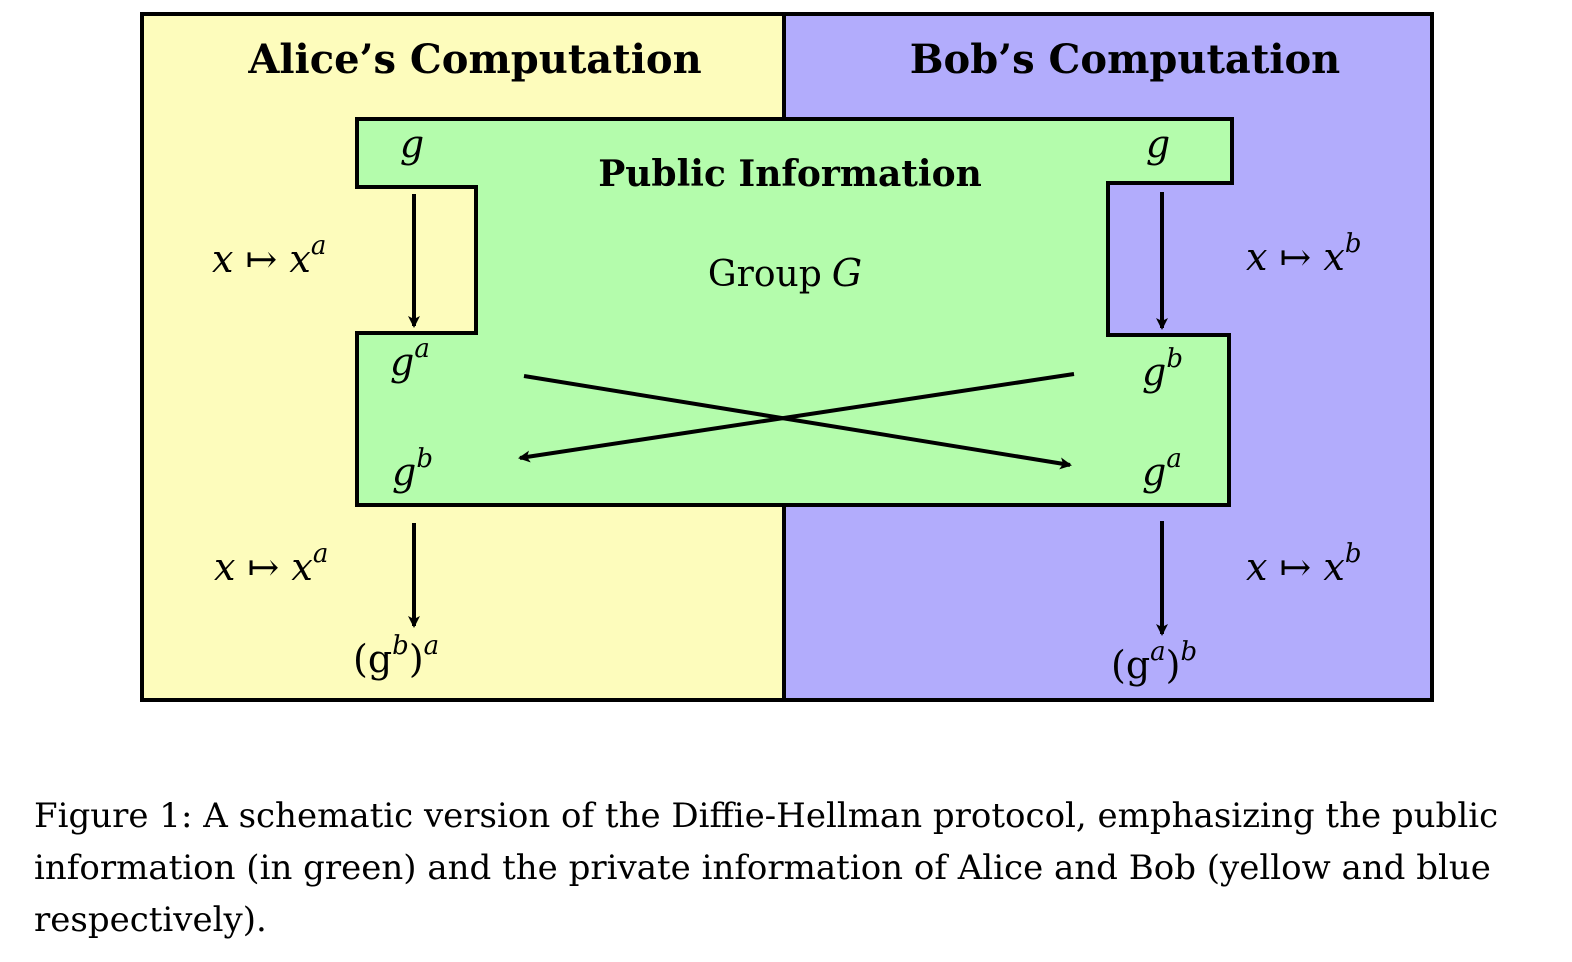  Describe the element at coordinates (412, 469) in the screenshot. I see `alice-received-value: gb` at that location.